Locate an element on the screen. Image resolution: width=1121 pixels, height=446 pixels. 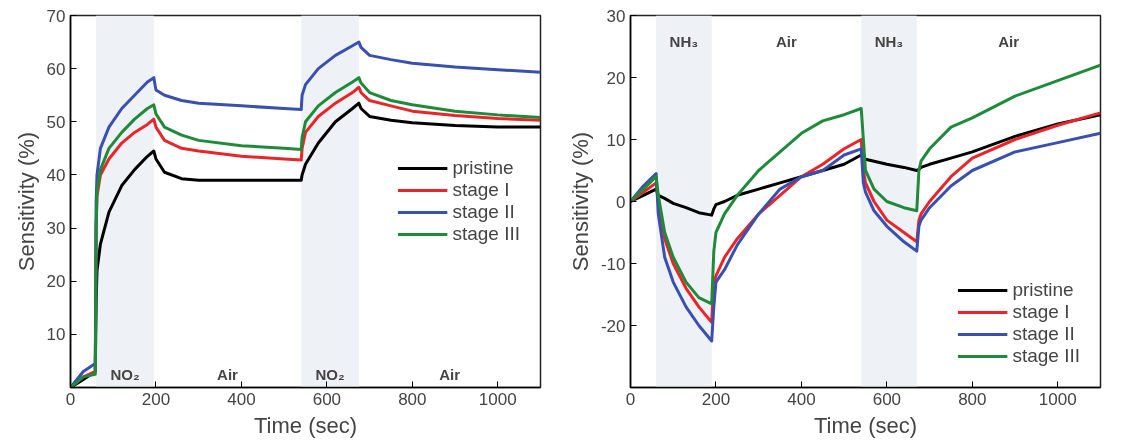
y-tick-label: -20 is located at coordinates (613, 326).